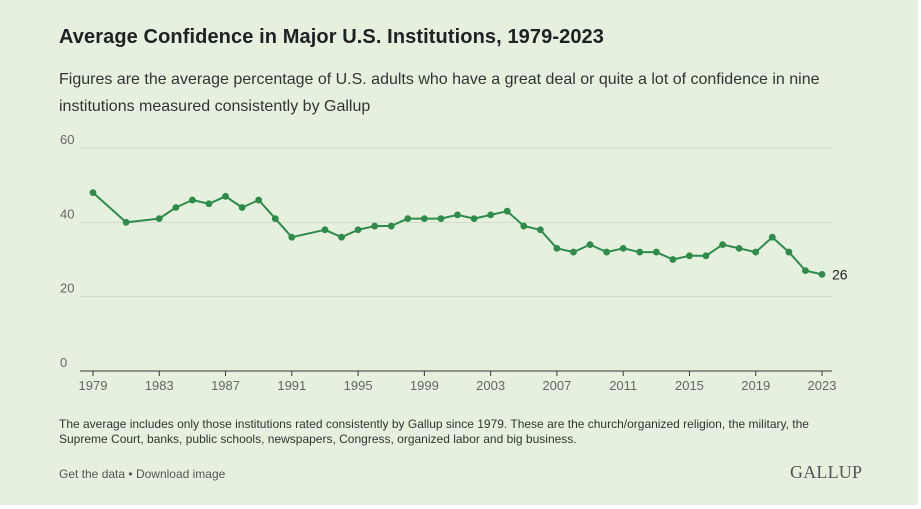 This screenshot has width=921, height=509. What do you see at coordinates (755, 385) in the screenshot?
I see `x-tick-label: 2019` at bounding box center [755, 385].